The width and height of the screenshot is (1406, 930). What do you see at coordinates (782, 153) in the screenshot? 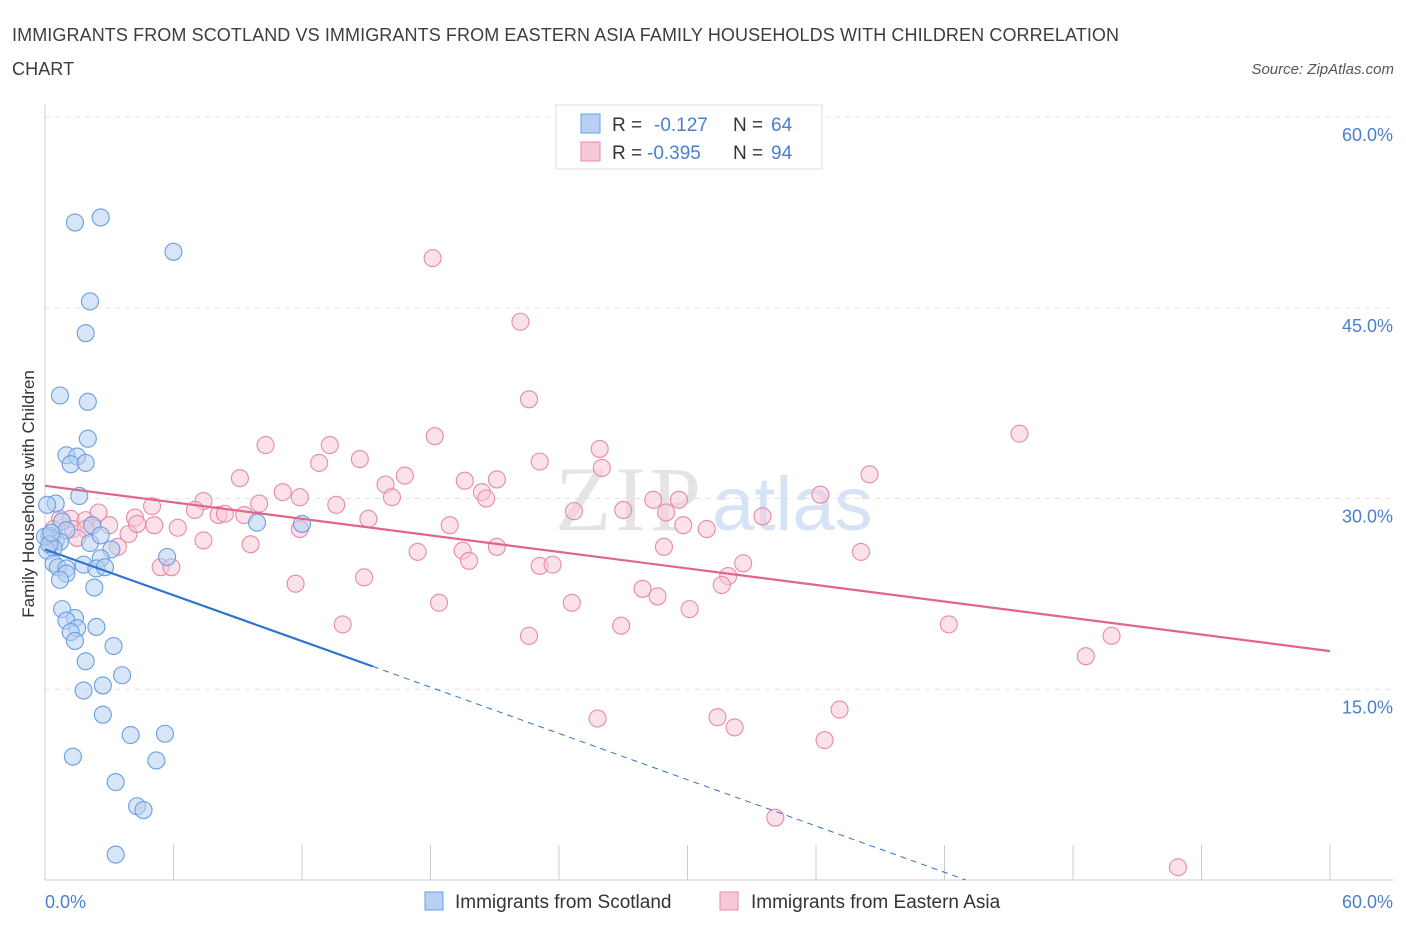
I see `legend-n-value-eastasia: 94` at bounding box center [782, 153].